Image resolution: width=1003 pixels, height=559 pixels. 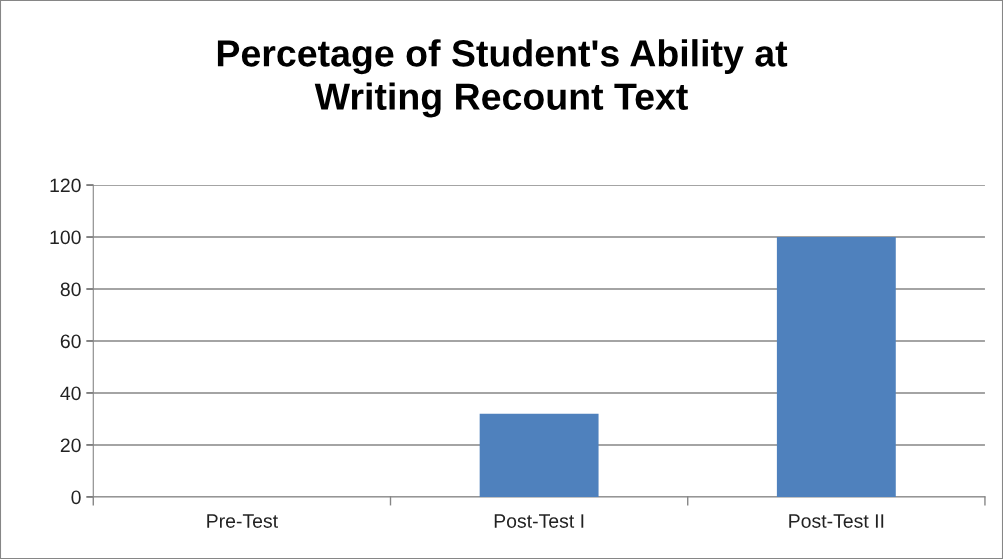 What do you see at coordinates (70, 289) in the screenshot?
I see `y-tick-label: 80` at bounding box center [70, 289].